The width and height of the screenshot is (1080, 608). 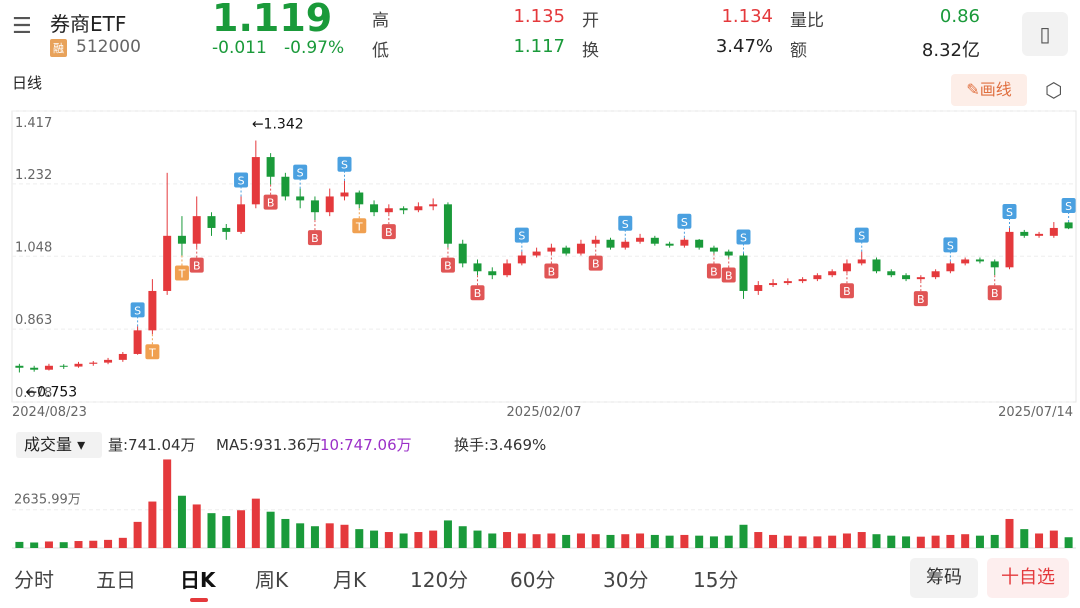 What do you see at coordinates (380, 51) in the screenshot?
I see `stat-label: 低` at bounding box center [380, 51].